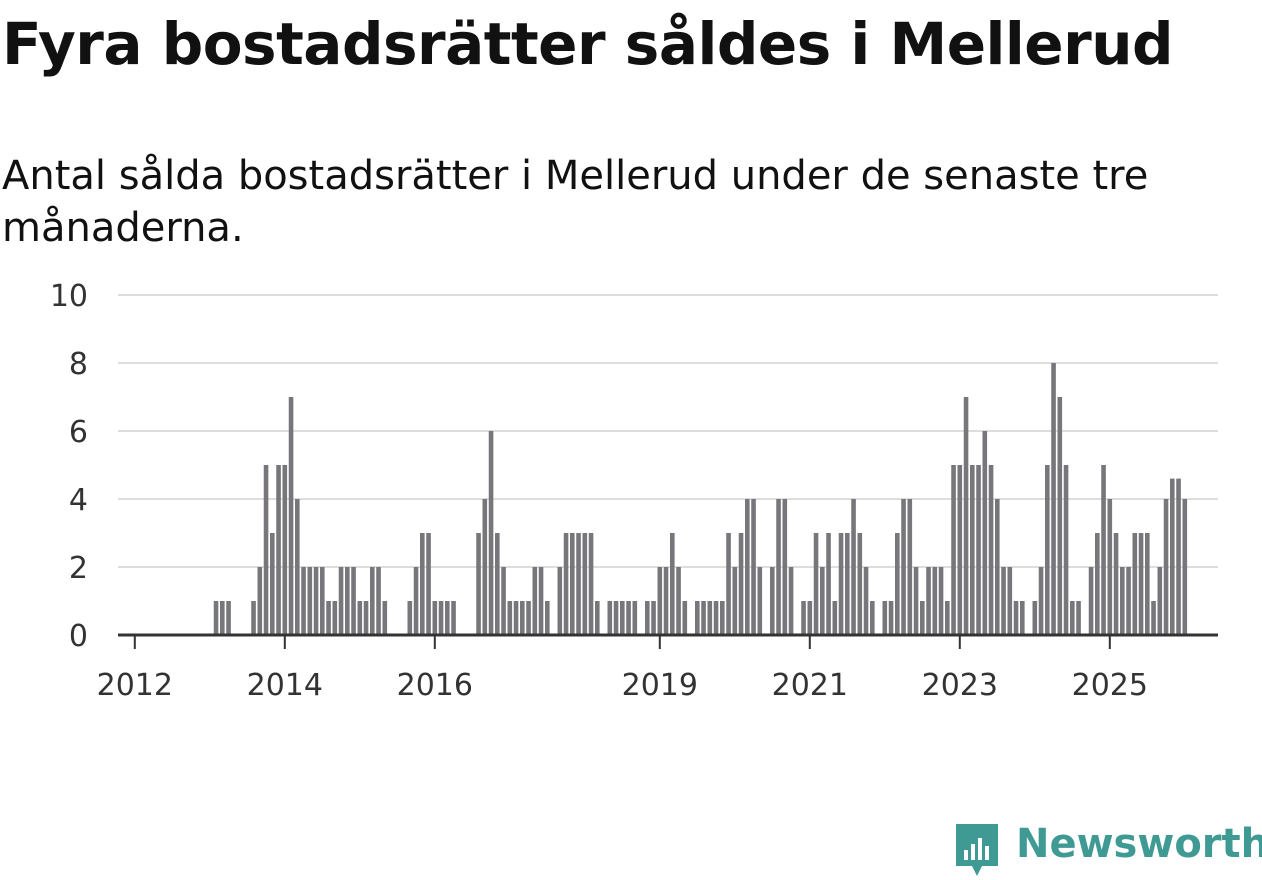 The width and height of the screenshot is (1262, 880). I want to click on y-tick-label: 4, so click(78, 500).